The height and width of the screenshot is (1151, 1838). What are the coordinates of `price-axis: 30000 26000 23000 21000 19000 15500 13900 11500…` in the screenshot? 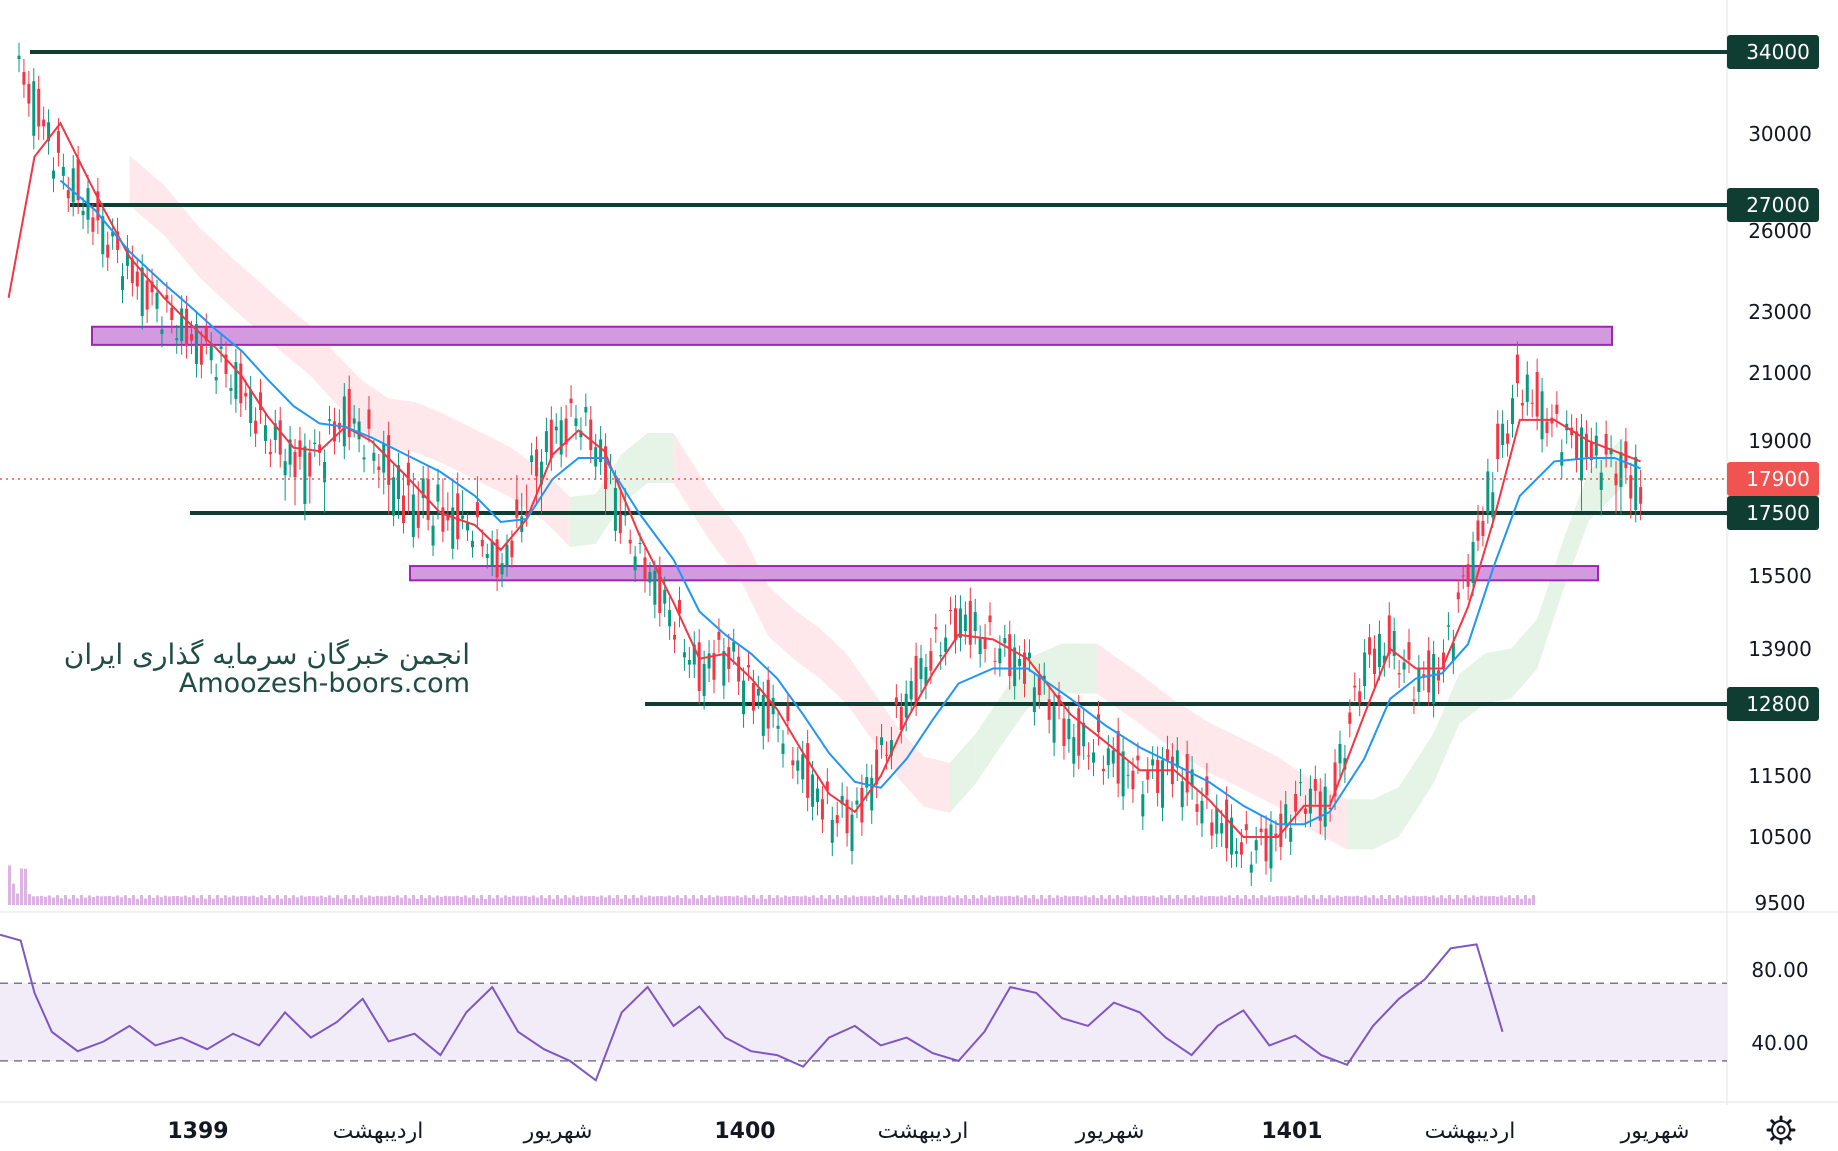 It's located at (1773, 475).